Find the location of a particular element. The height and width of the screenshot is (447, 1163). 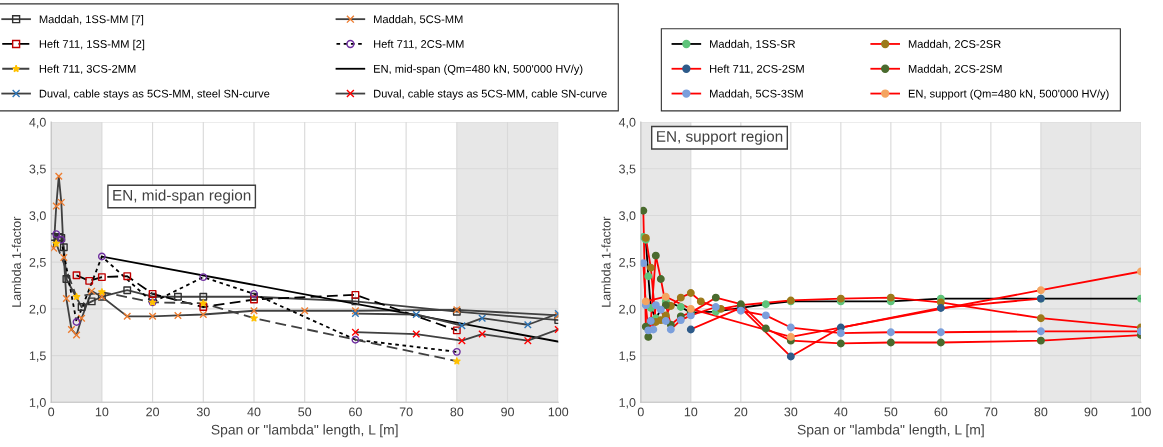

annotation: EN, support region is located at coordinates (720, 137).